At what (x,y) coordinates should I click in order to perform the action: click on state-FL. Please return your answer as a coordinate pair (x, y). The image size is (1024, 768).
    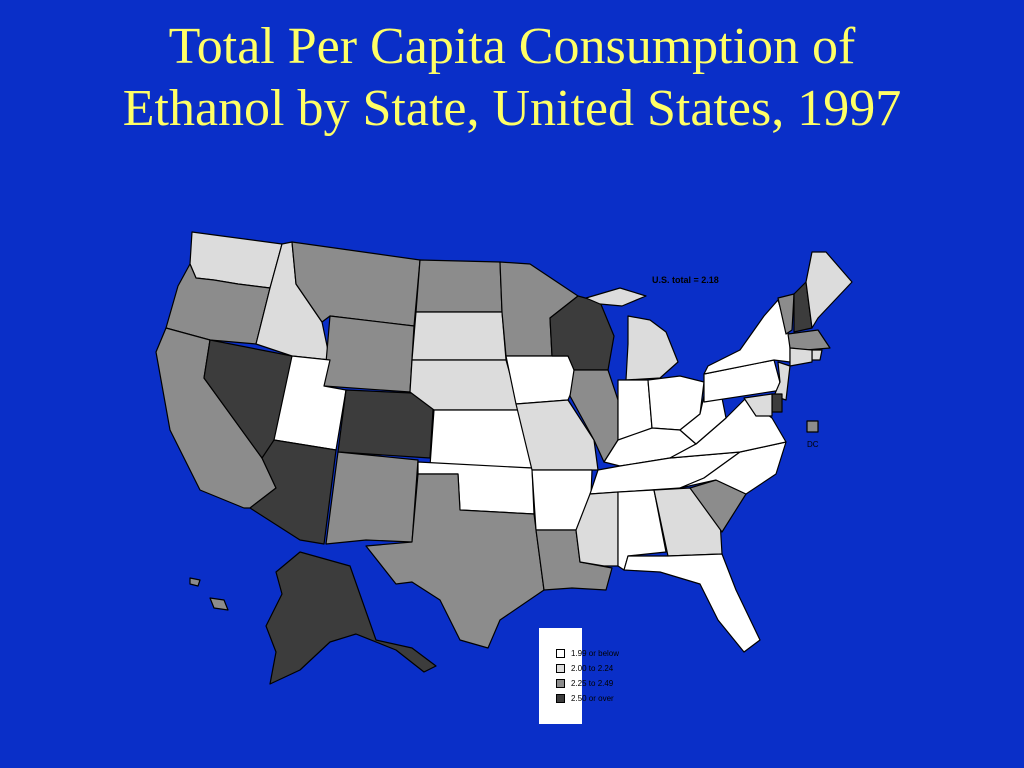
    Looking at the image, I should click on (692, 603).